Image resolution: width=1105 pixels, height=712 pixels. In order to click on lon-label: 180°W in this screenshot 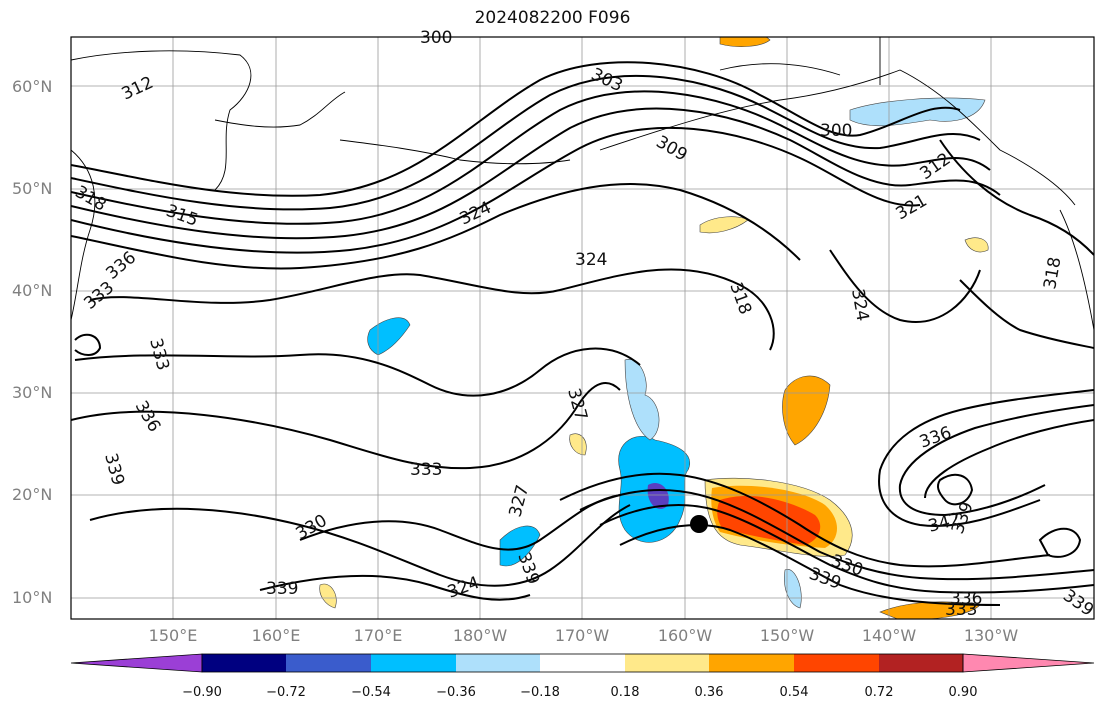, I will do `click(480, 635)`.